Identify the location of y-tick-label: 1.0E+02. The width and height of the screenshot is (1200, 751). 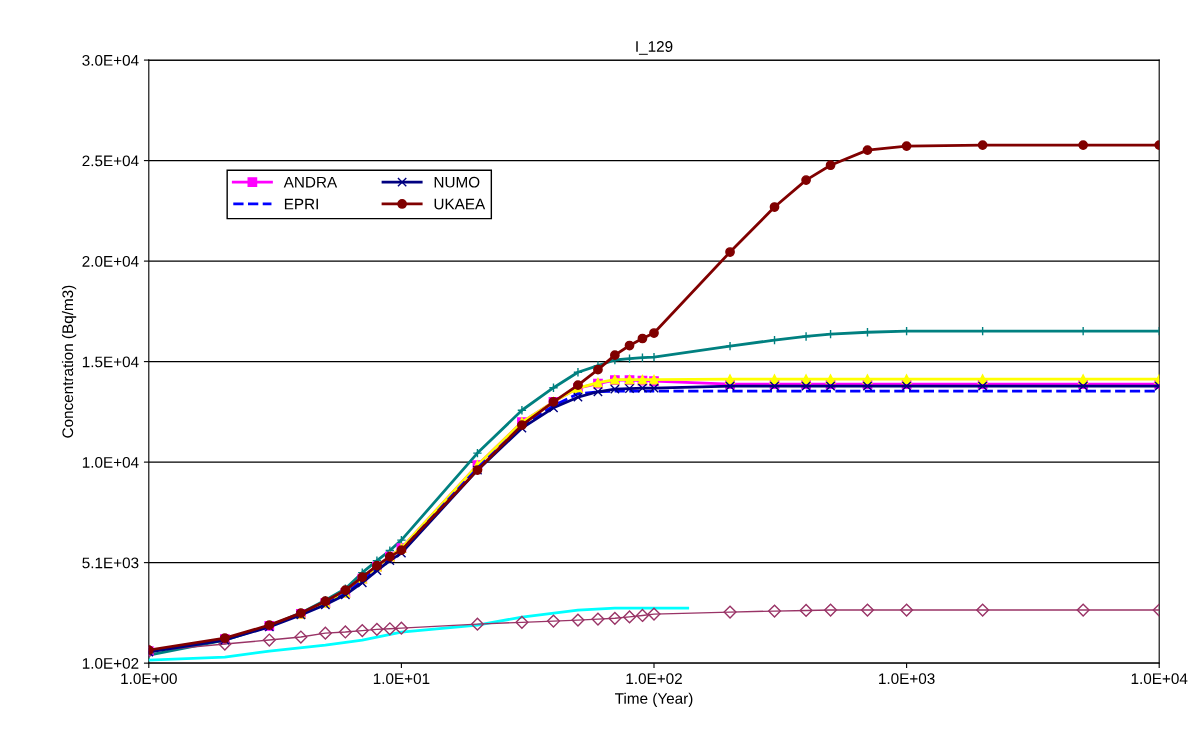
(110, 663).